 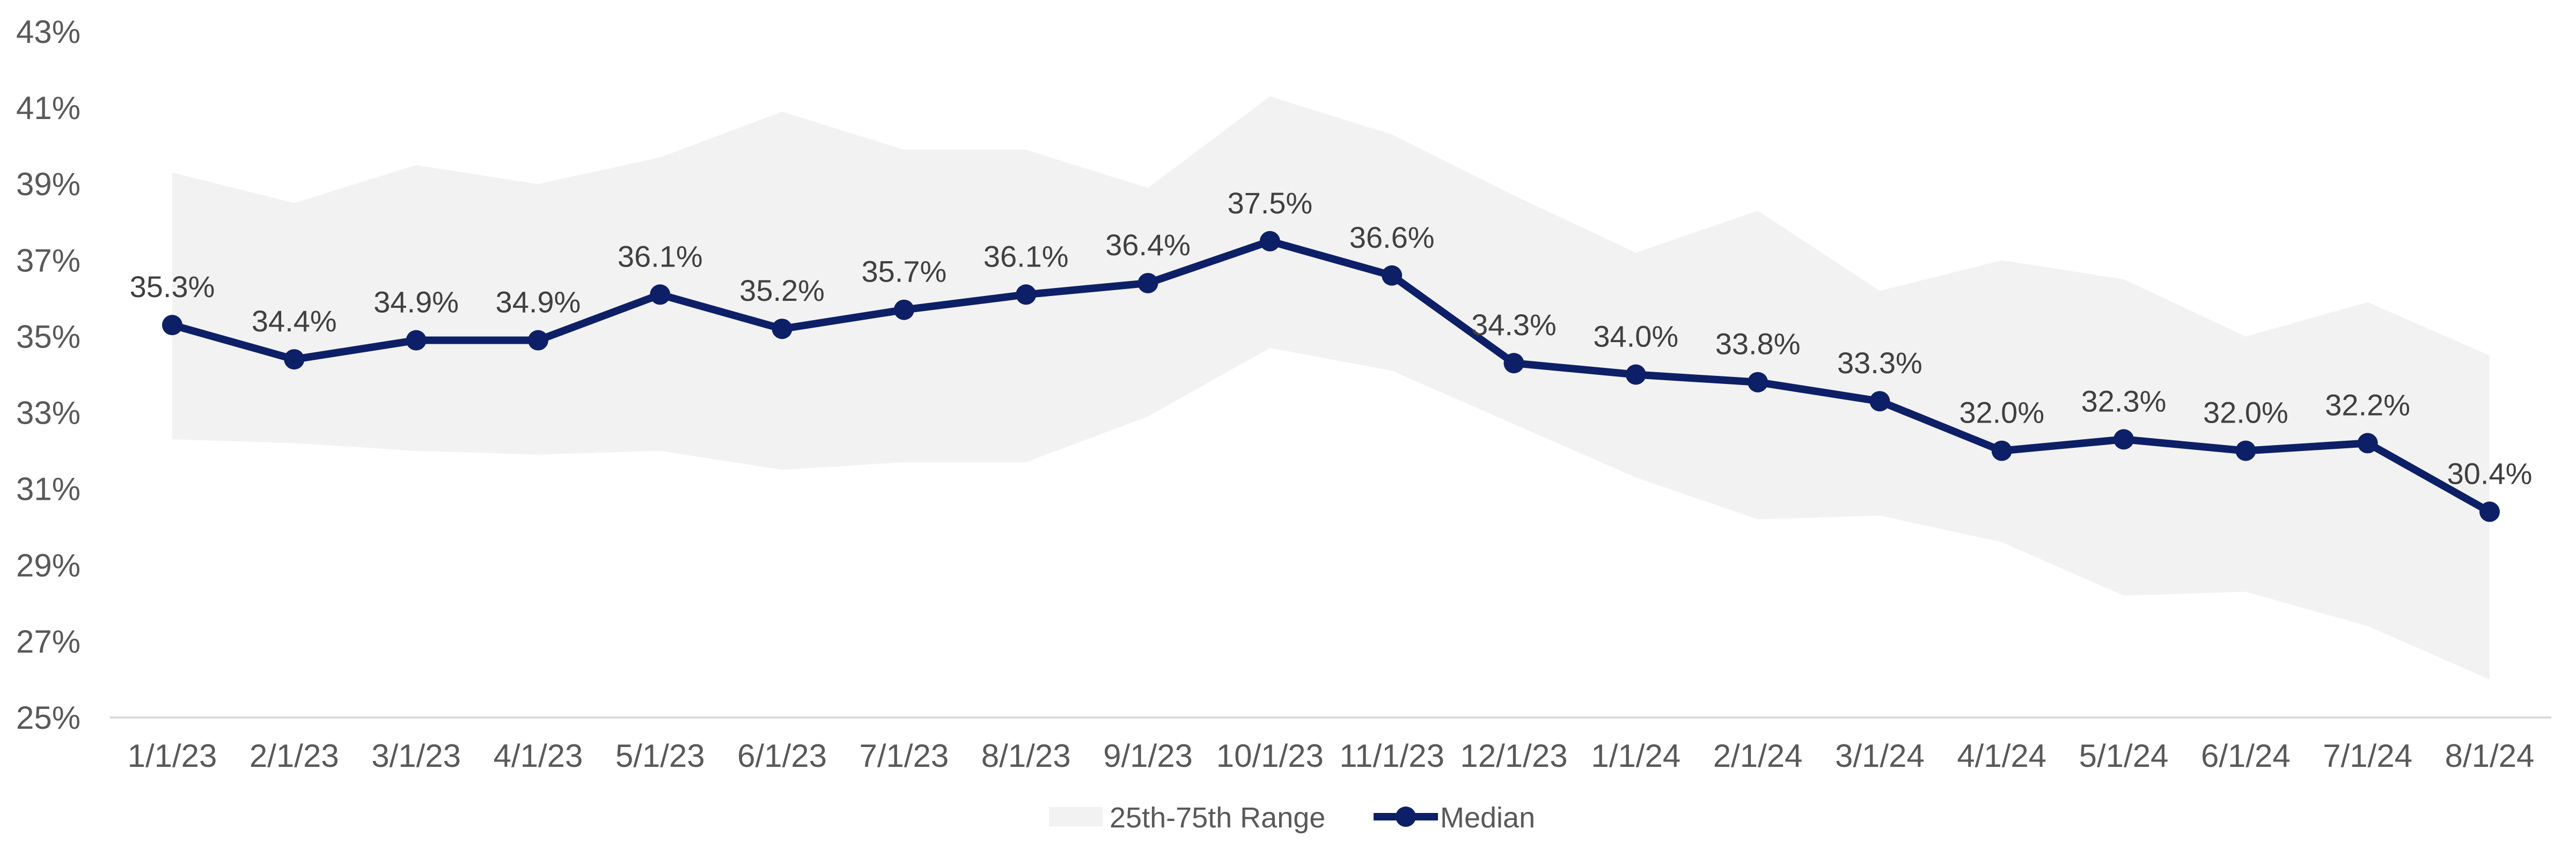 What do you see at coordinates (294, 756) in the screenshot?
I see `x-tick-label: 2/1/23` at bounding box center [294, 756].